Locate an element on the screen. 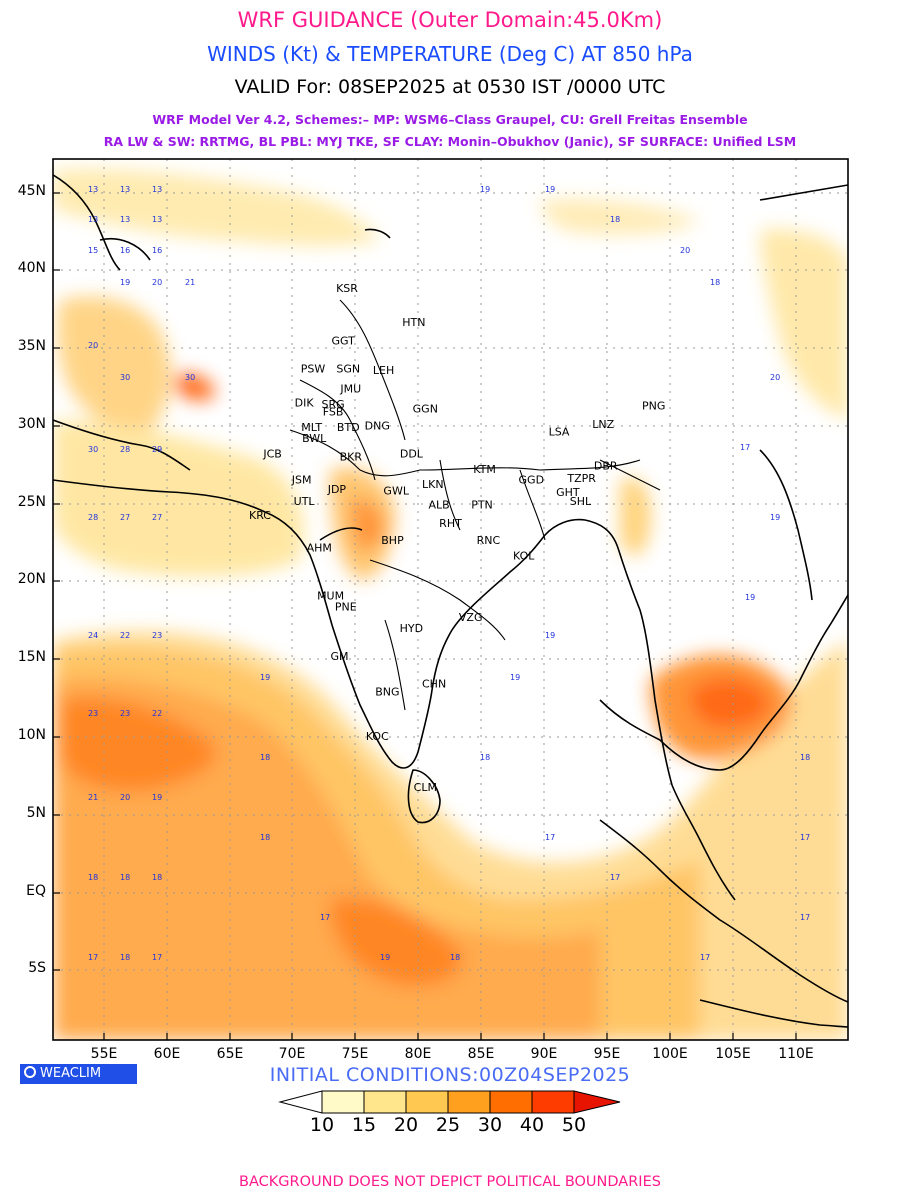 The height and width of the screenshot is (1200, 900). station-label: BHP is located at coordinates (392, 540).